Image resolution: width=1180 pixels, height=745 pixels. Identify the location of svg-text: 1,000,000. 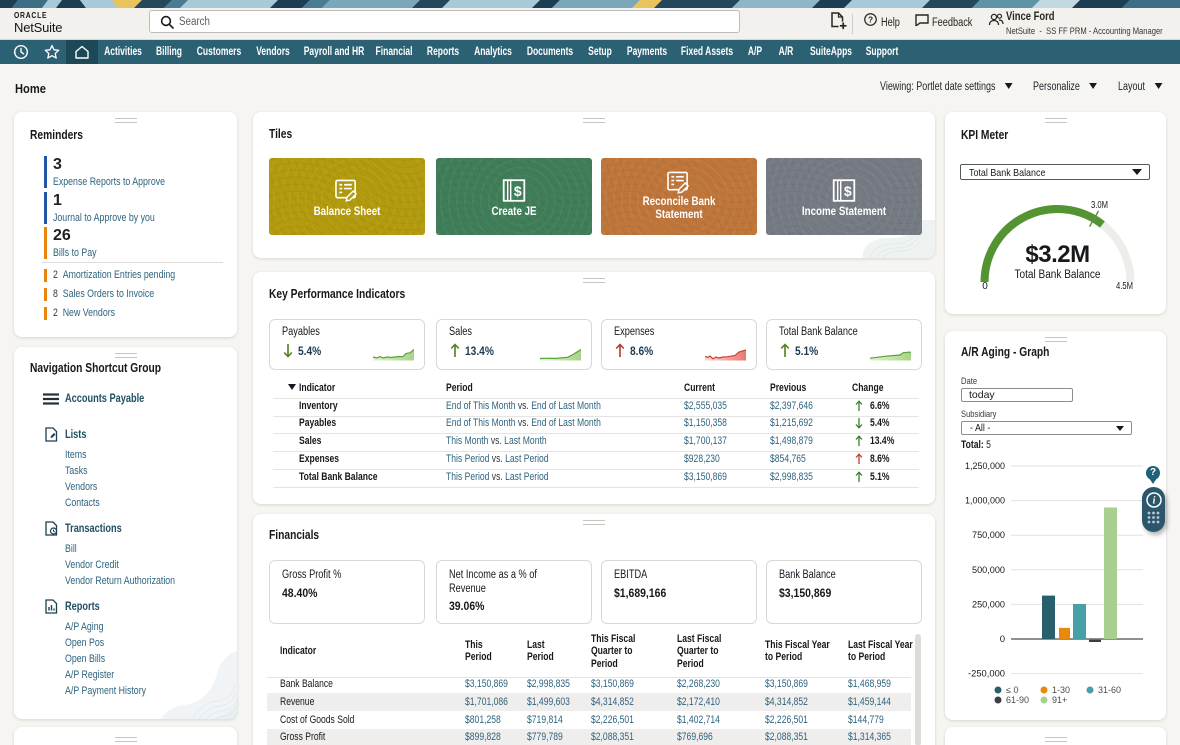
(985, 501).